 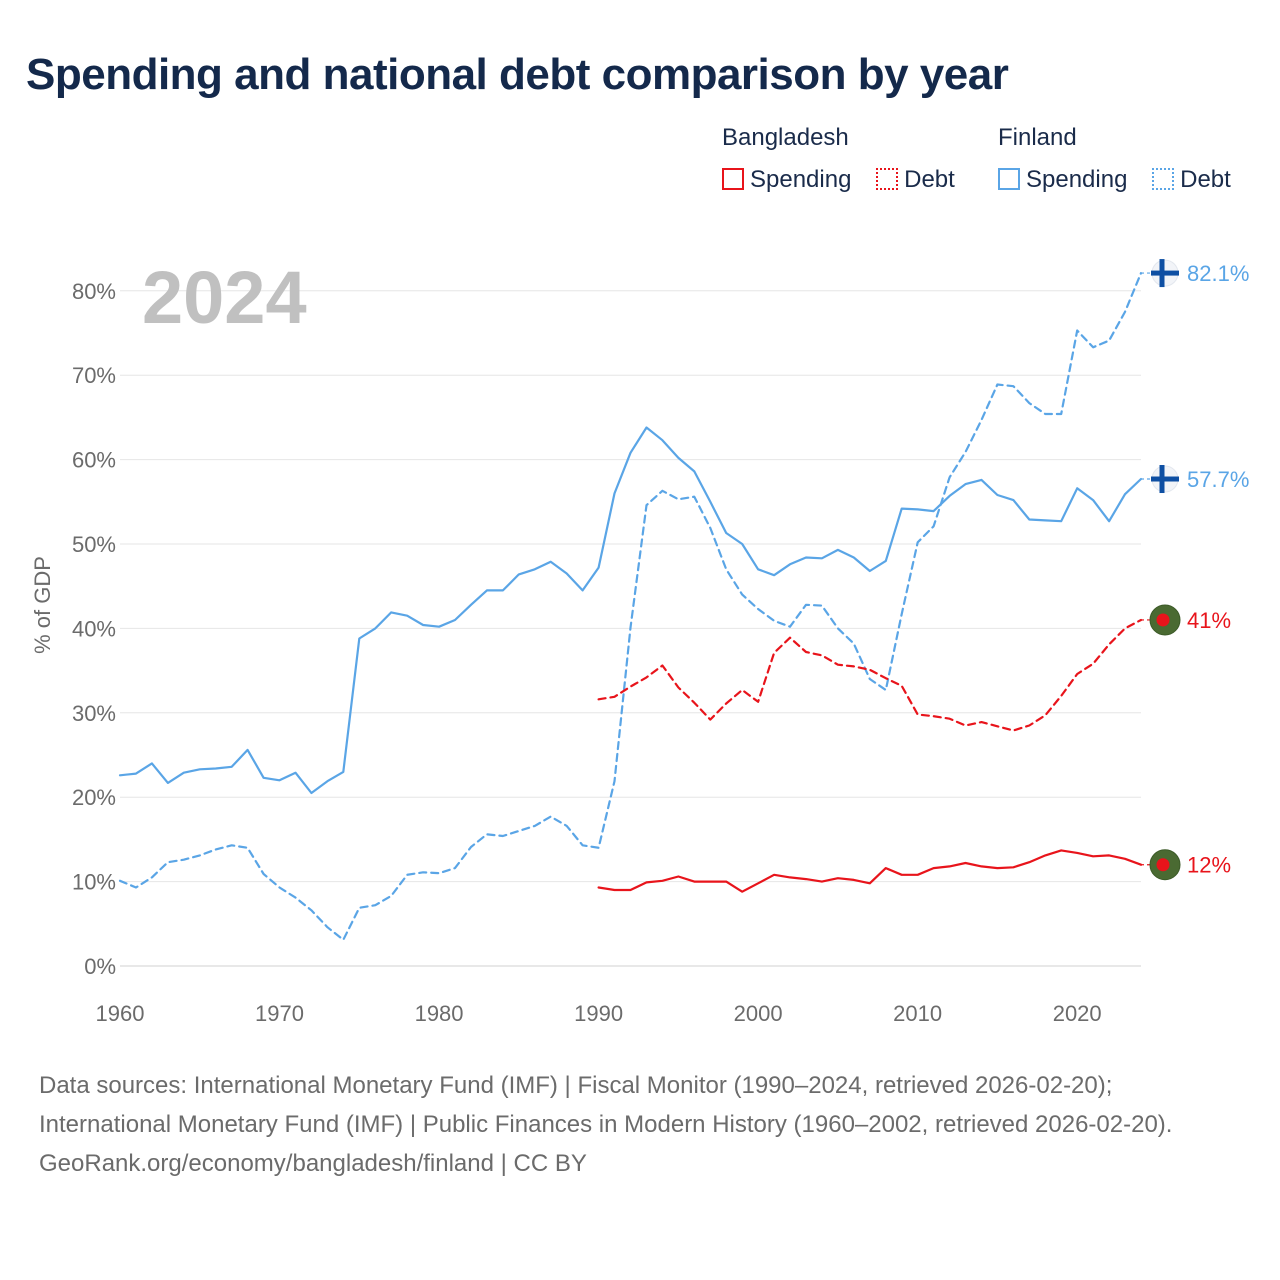 What do you see at coordinates (94, 713) in the screenshot?
I see `y-tick-label: 30%` at bounding box center [94, 713].